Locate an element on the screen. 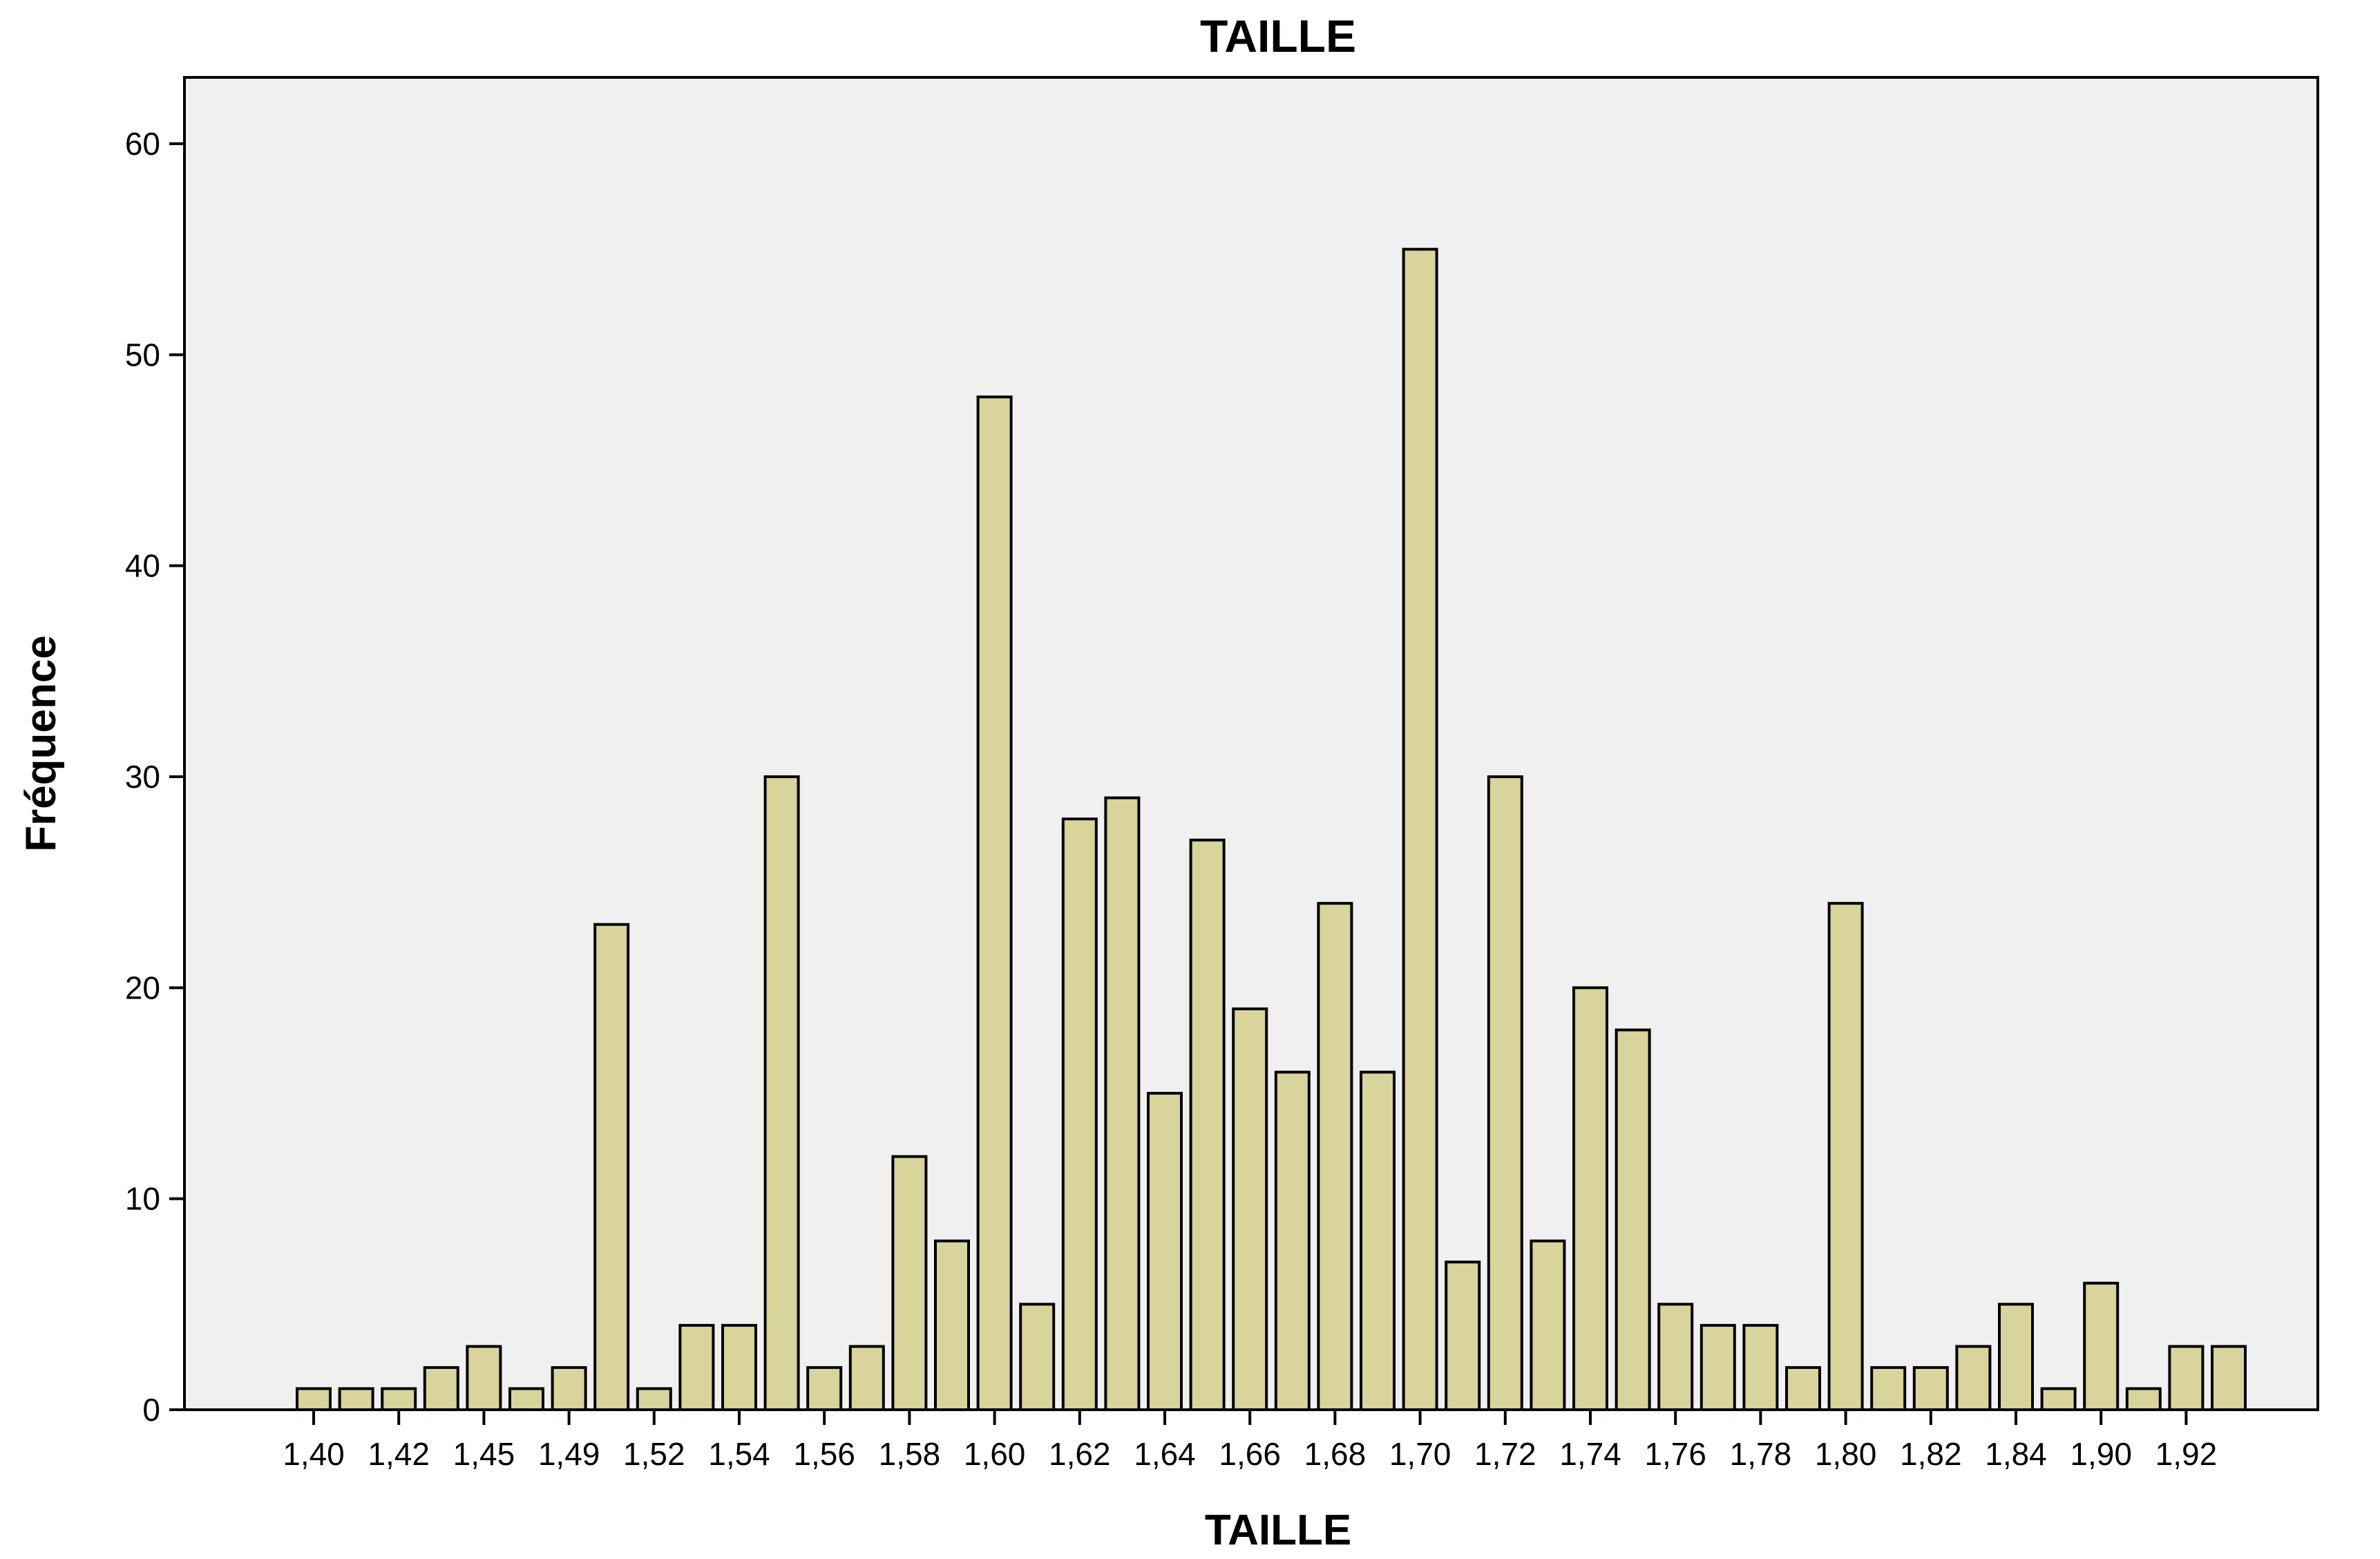 The height and width of the screenshot is (1559, 2380). chart-title: TAILLE is located at coordinates (1278, 36).